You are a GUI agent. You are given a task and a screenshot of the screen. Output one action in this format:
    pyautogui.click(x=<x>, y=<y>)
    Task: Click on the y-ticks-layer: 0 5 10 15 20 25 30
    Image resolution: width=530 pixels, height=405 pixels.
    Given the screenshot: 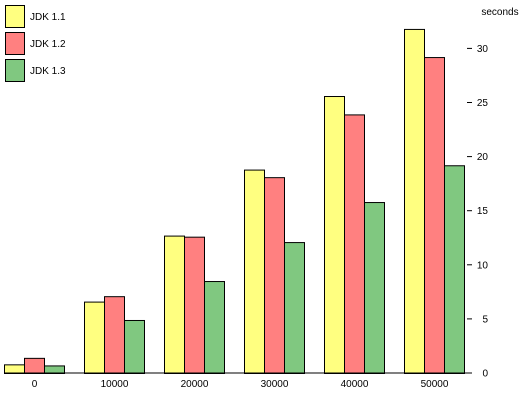 What is the action you would take?
    pyautogui.click(x=477, y=212)
    